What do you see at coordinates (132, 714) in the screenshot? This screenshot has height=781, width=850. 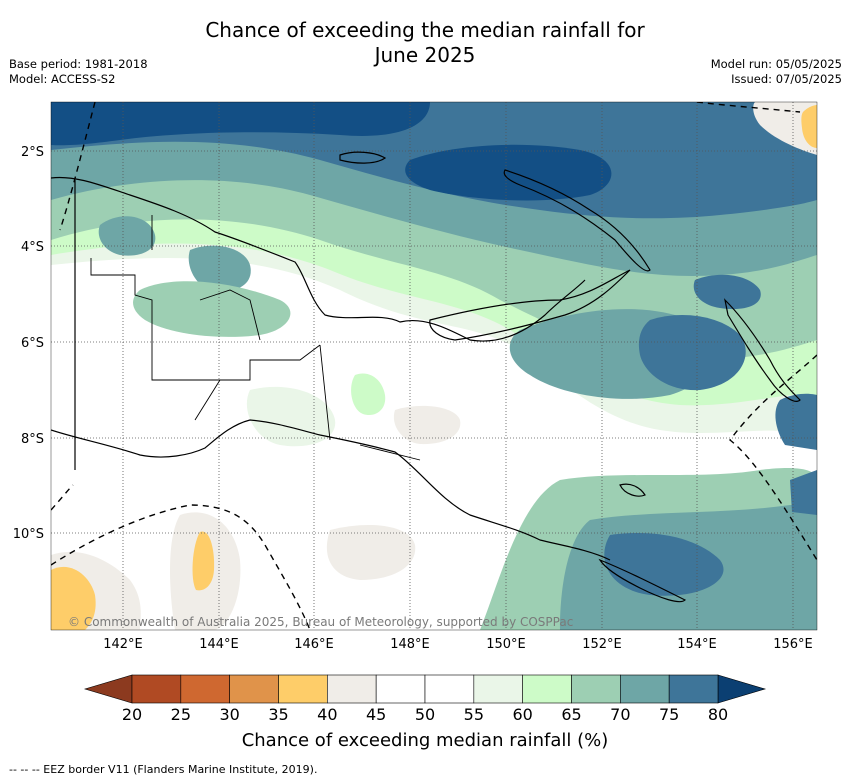 I see `colorbar-tick-label: 20` at bounding box center [132, 714].